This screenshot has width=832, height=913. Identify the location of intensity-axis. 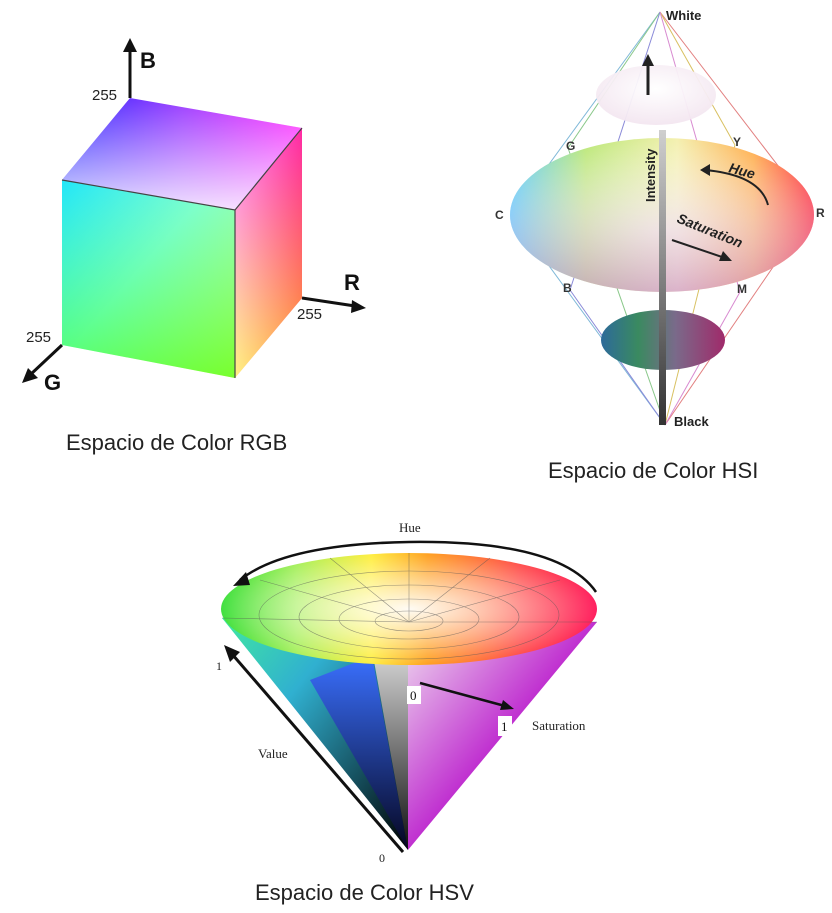
(662, 277).